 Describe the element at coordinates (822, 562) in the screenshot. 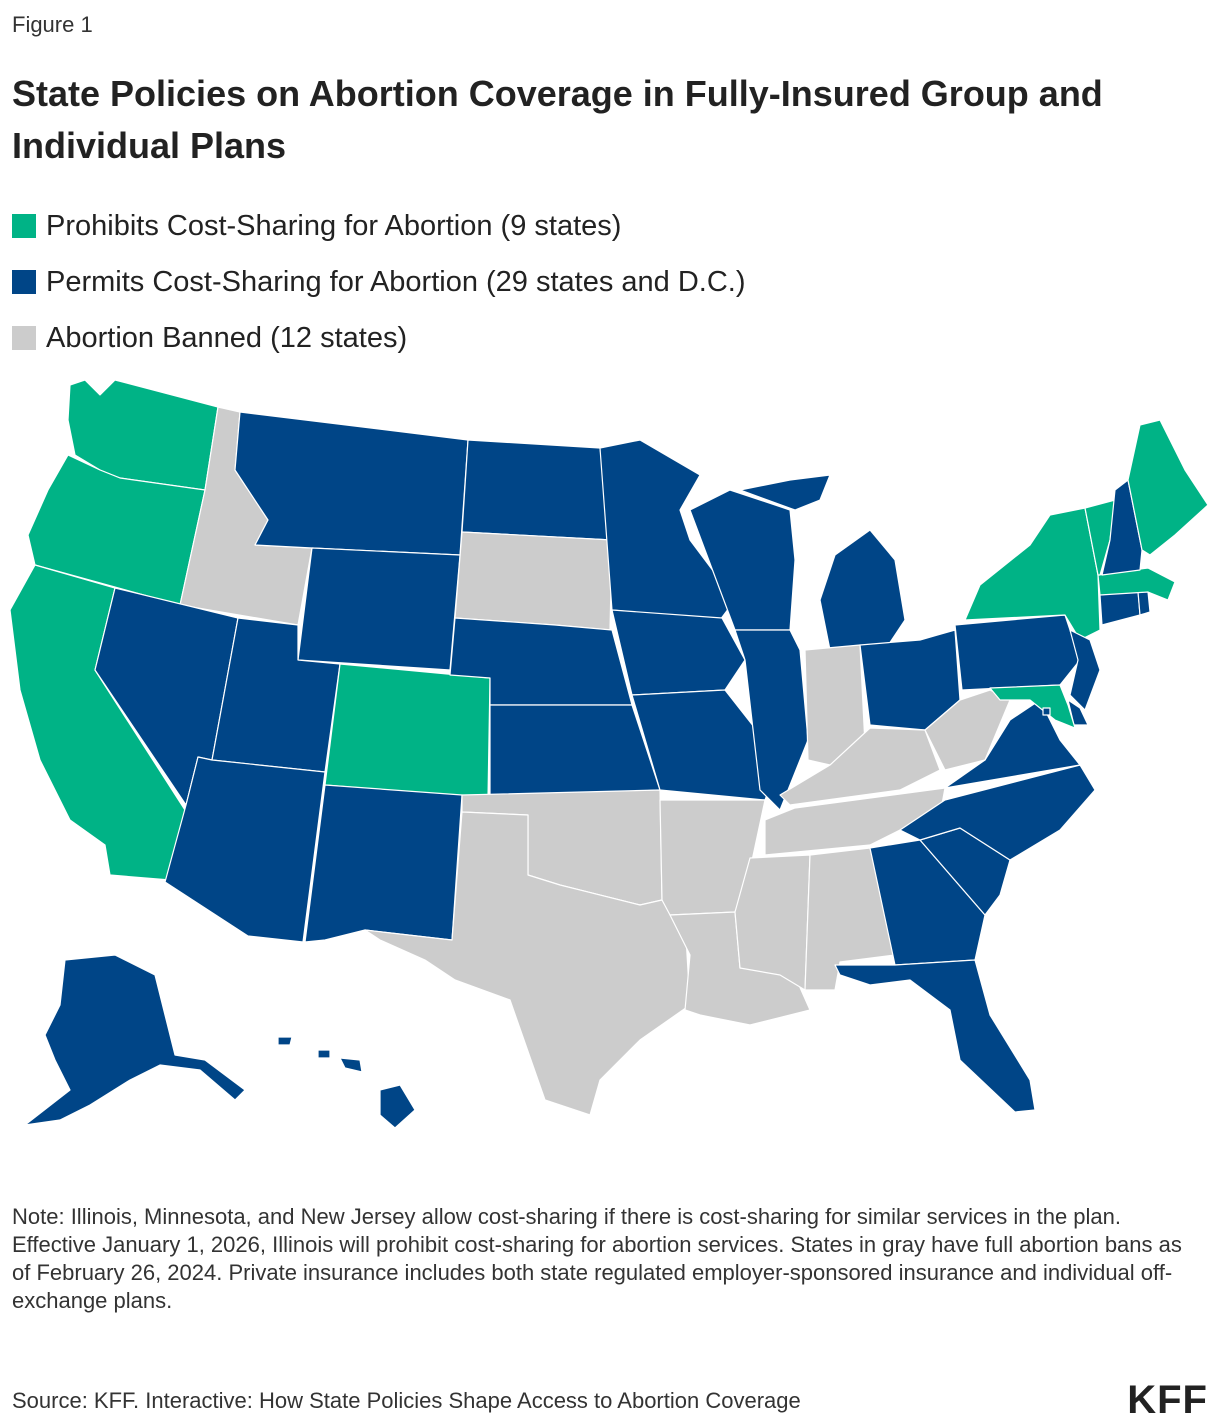

I see `state-MI` at that location.